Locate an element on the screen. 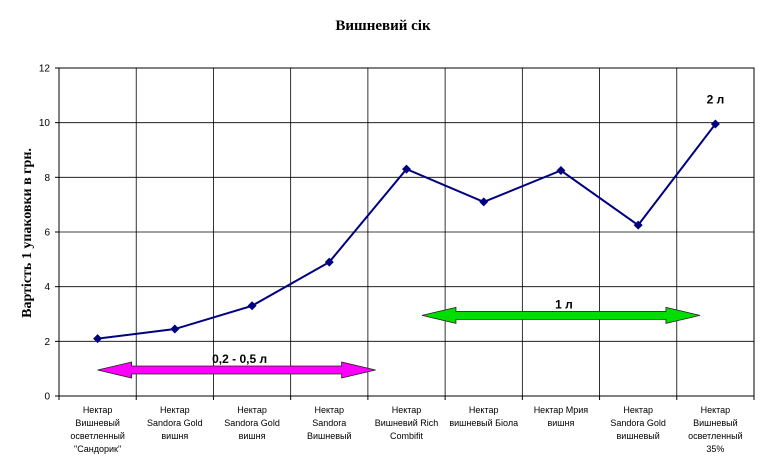  x-category-label: Нектар Вишневый осветленный 35% is located at coordinates (715, 429).